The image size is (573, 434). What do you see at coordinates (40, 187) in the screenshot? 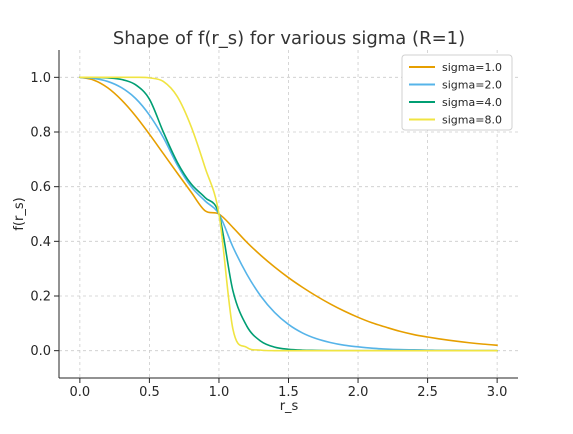
I see `y-tick-label: 0.6` at bounding box center [40, 187].